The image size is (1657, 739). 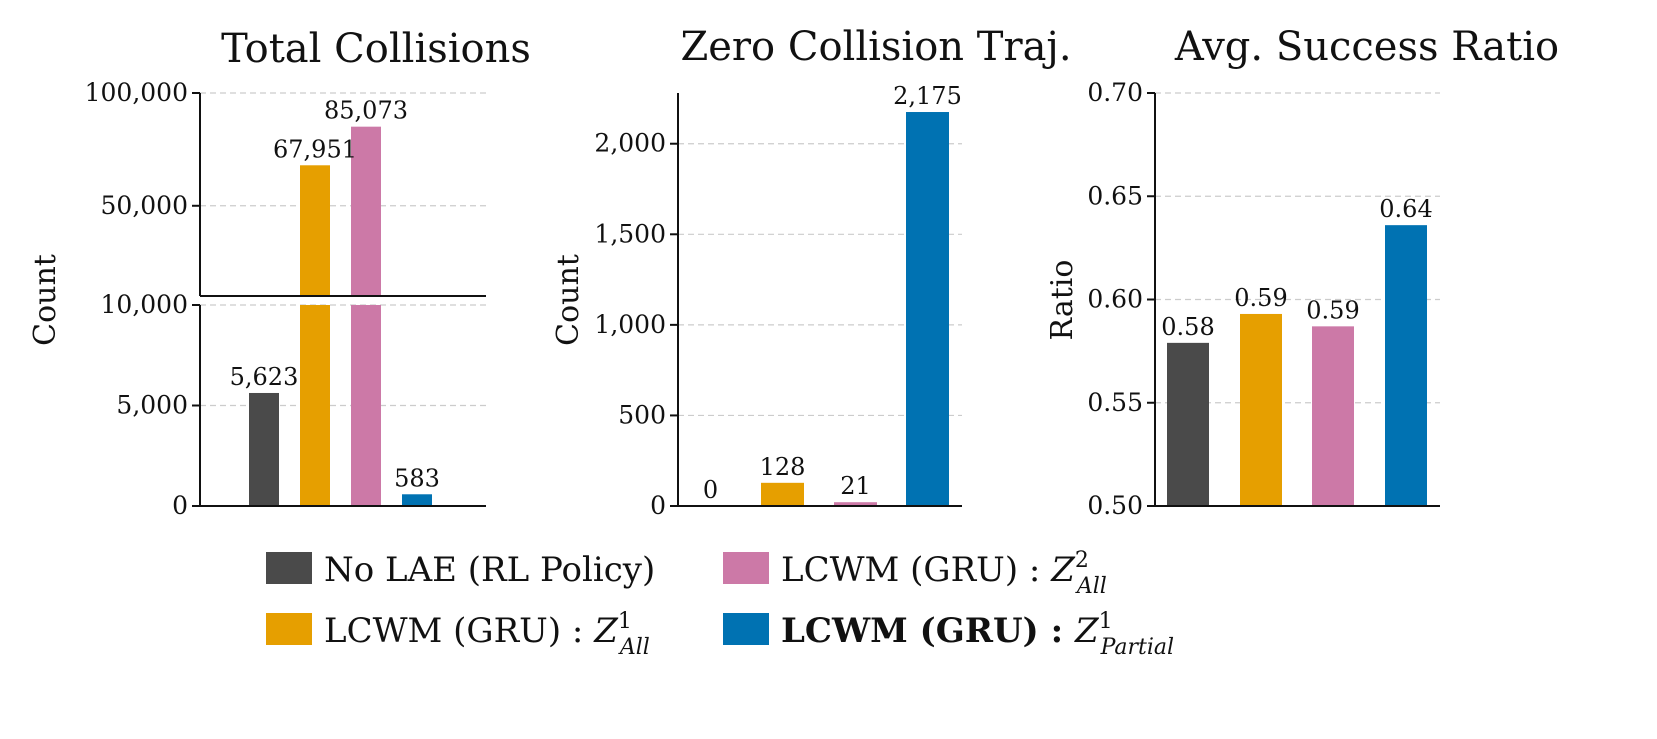 What do you see at coordinates (1115, 505) in the screenshot?
I see `y-tick-label: 0.50` at bounding box center [1115, 505].